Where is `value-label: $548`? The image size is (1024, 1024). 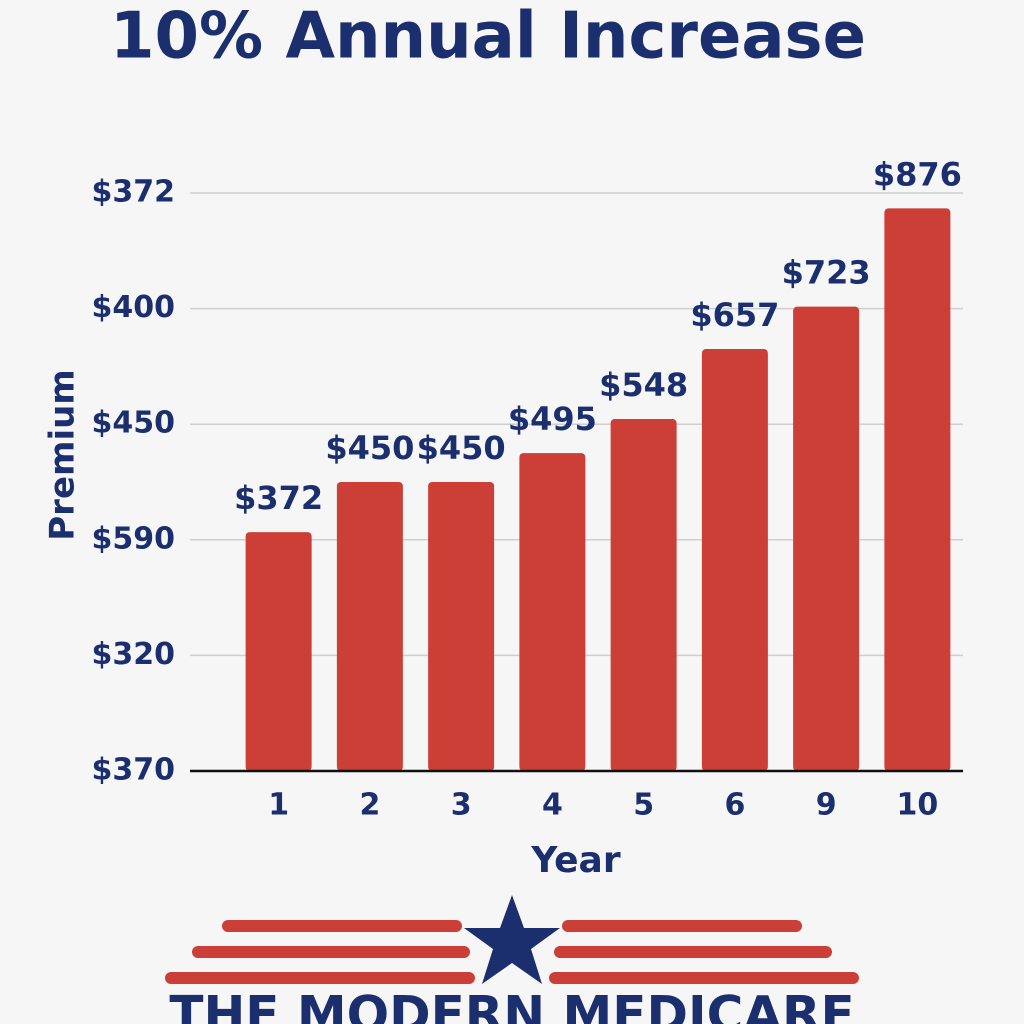
value-label: $548 is located at coordinates (643, 385).